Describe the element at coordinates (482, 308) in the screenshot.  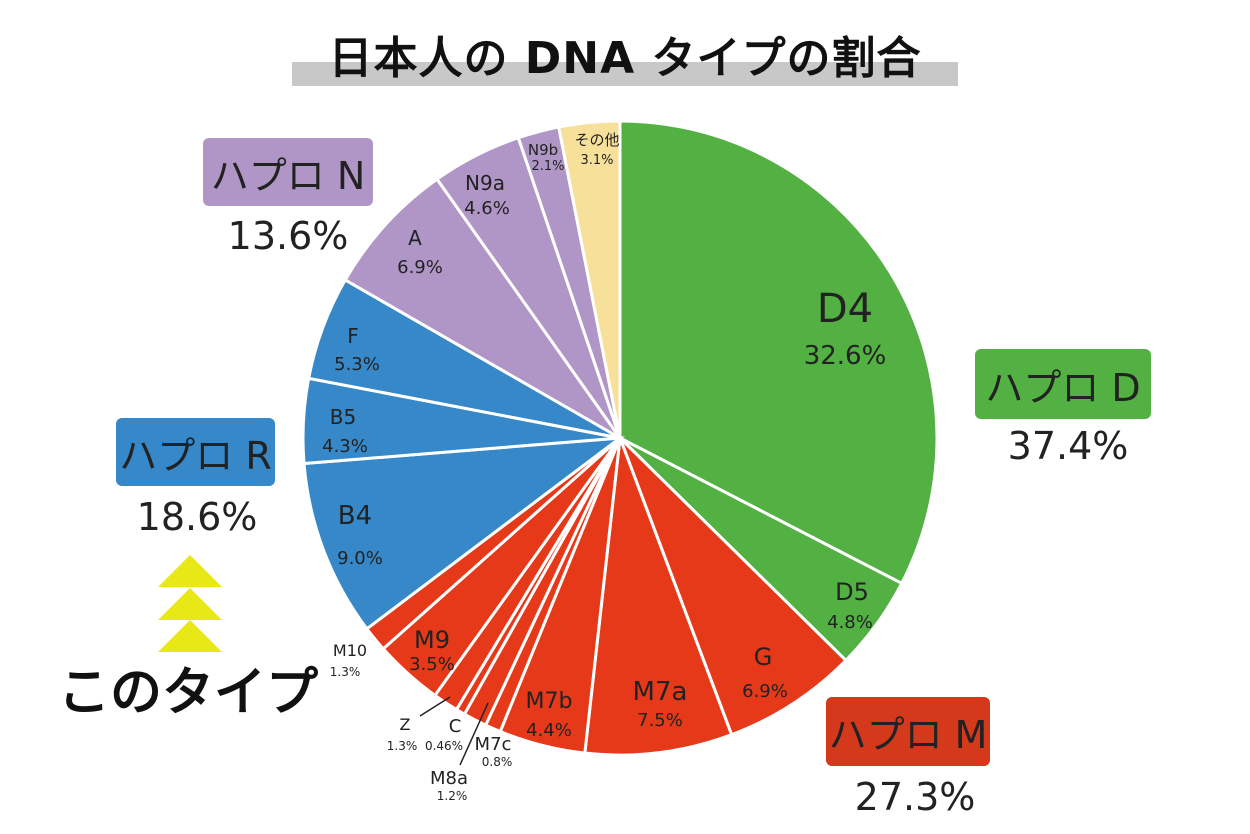
I see `pie-slice-A` at that location.